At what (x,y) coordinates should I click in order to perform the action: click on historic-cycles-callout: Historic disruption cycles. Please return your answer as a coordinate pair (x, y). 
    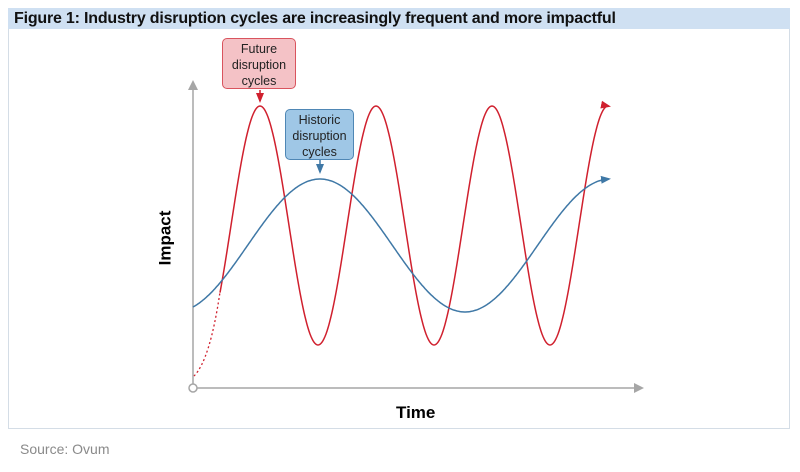
    Looking at the image, I should click on (319, 134).